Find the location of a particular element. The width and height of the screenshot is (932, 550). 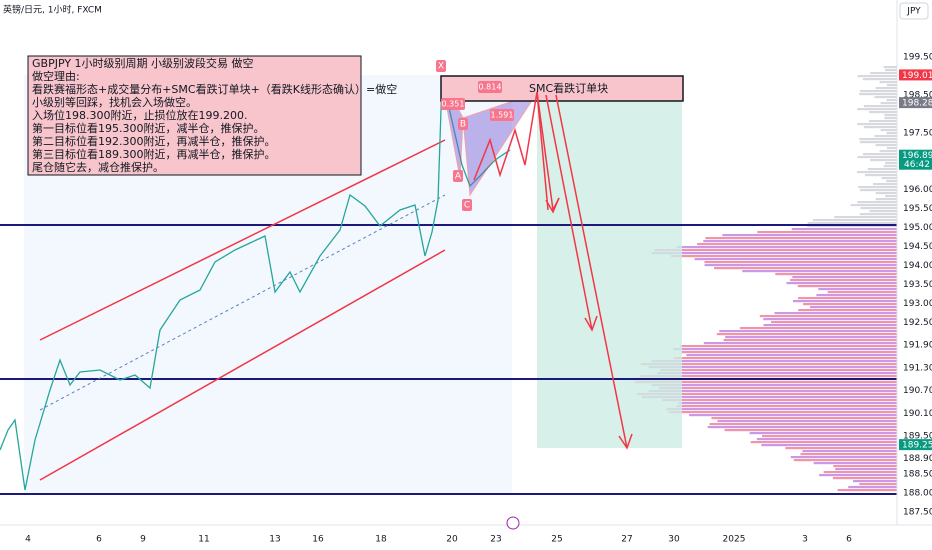

time-label: 3 is located at coordinates (805, 540).